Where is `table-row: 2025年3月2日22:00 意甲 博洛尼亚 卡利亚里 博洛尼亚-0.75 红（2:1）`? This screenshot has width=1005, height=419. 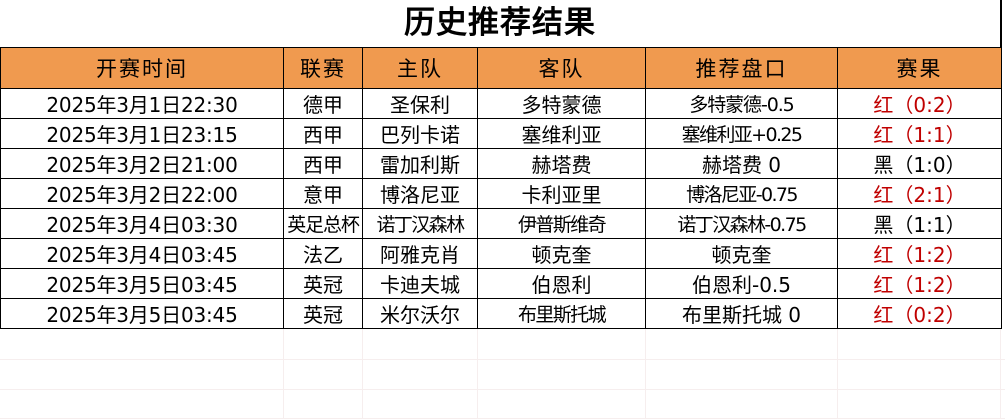
table-row: 2025年3月2日22:00 意甲 博洛尼亚 卡利亚里 博洛尼亚-0.75 红（2:1） is located at coordinates (501, 193).